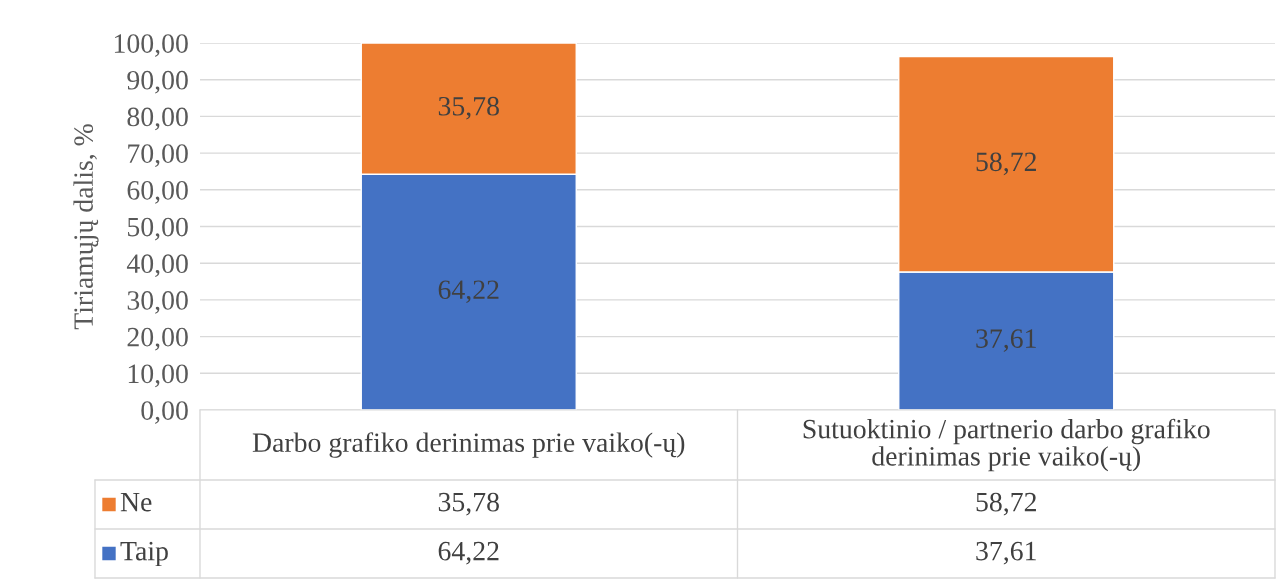  What do you see at coordinates (468, 108) in the screenshot?
I see `text: 35,78` at bounding box center [468, 108].